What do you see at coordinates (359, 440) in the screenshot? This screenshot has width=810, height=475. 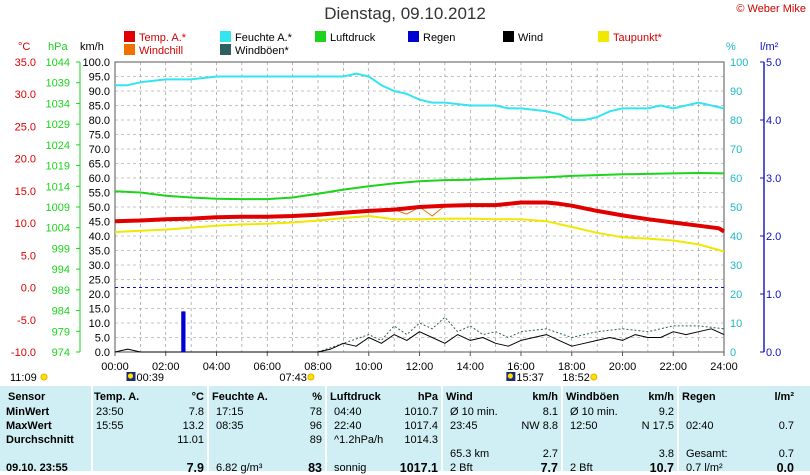 I see `table-cell-sub: ^1.2hPa/h` at bounding box center [359, 440].